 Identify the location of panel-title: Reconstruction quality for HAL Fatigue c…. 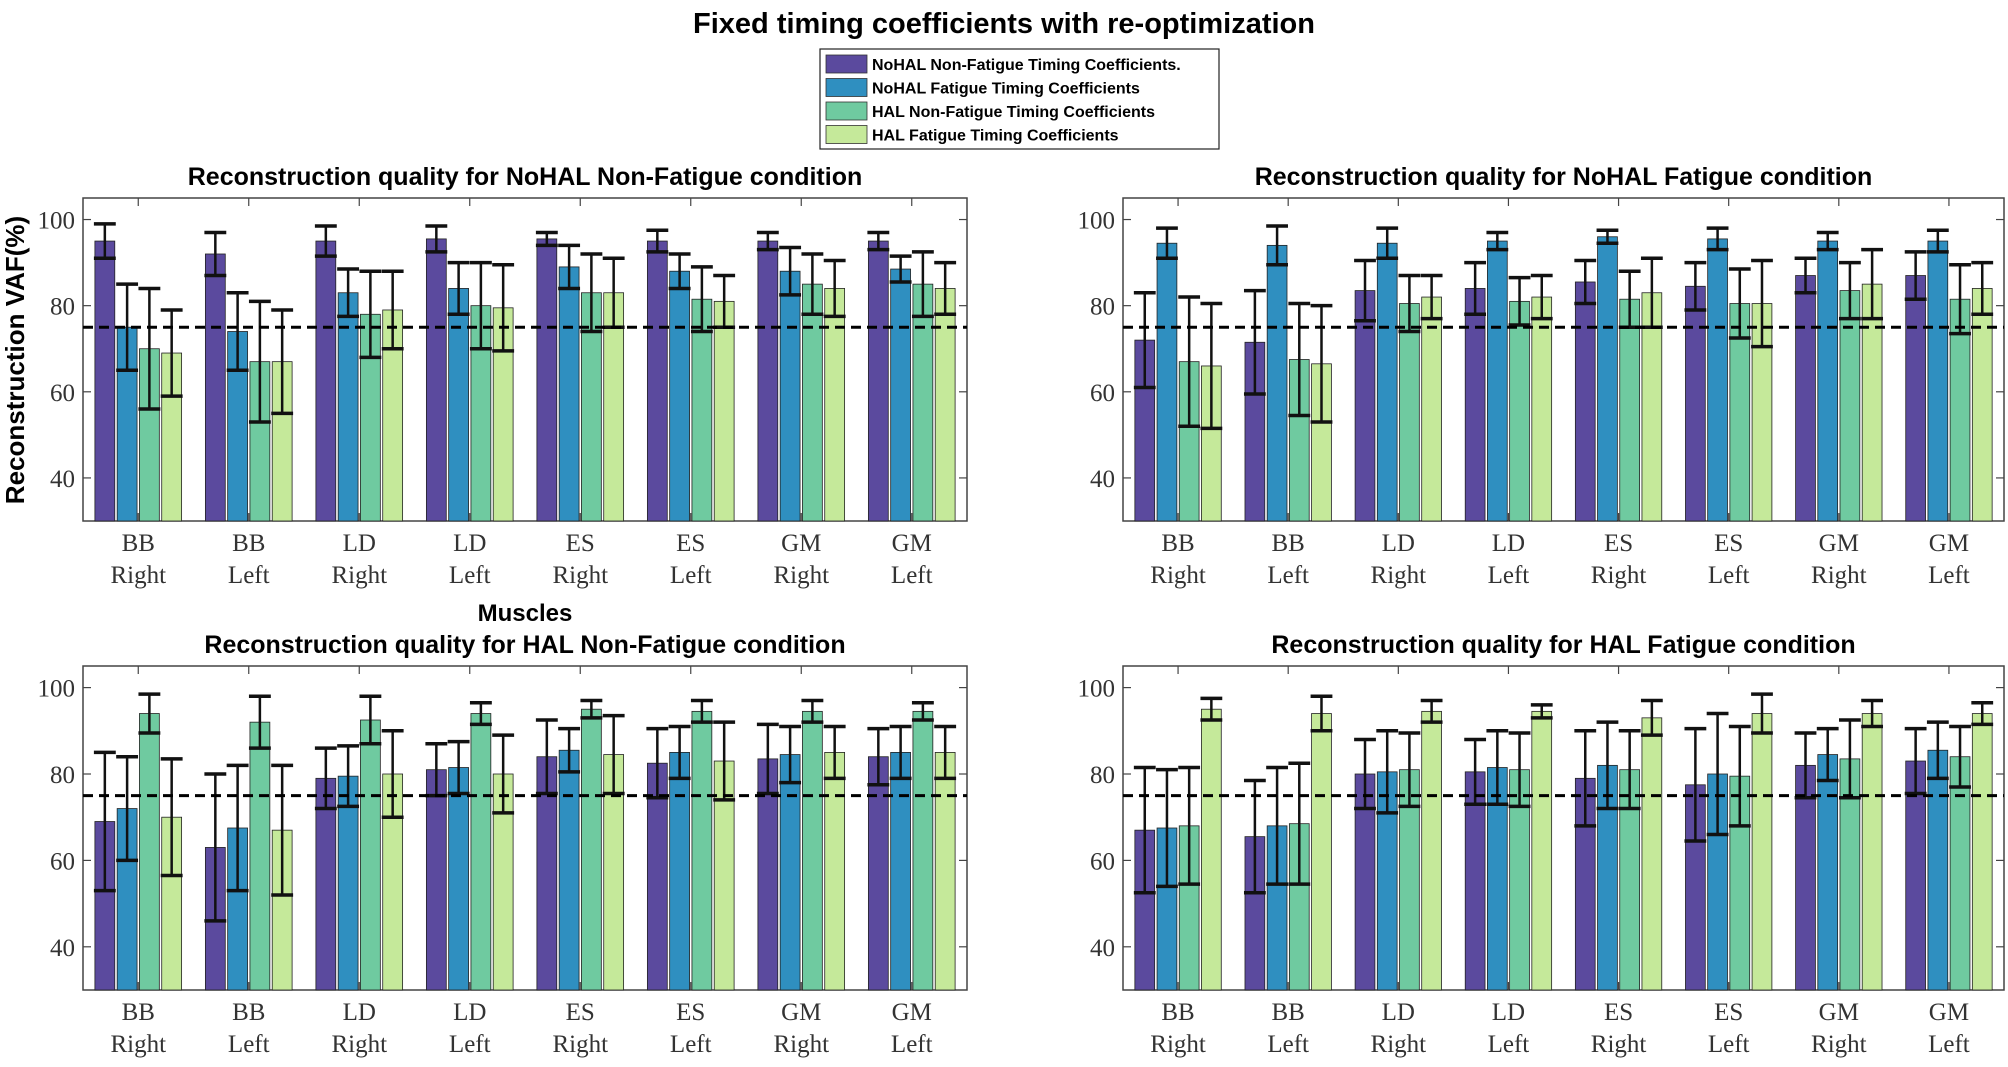
(1563, 645).